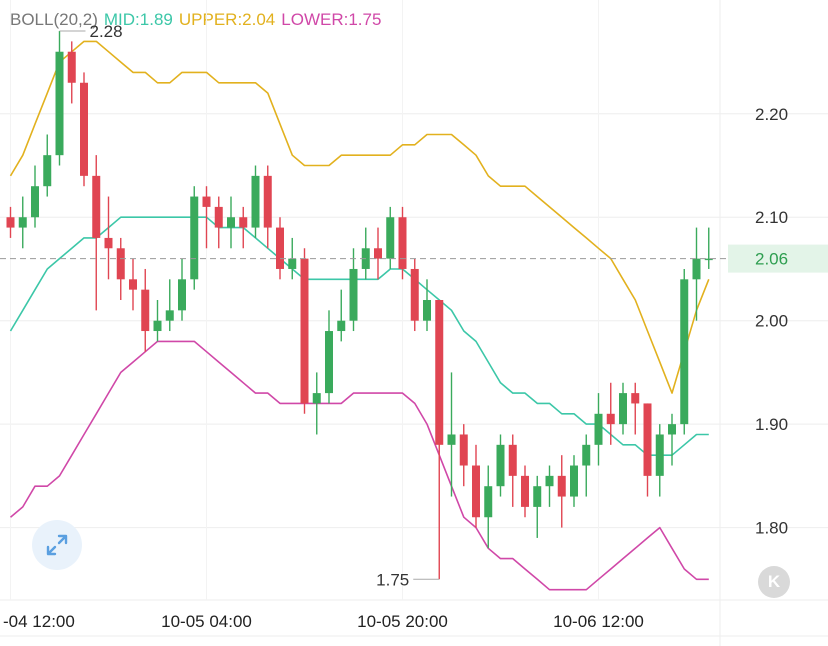 This screenshot has width=828, height=646. Describe the element at coordinates (57, 545) in the screenshot. I see `expand-button` at that location.